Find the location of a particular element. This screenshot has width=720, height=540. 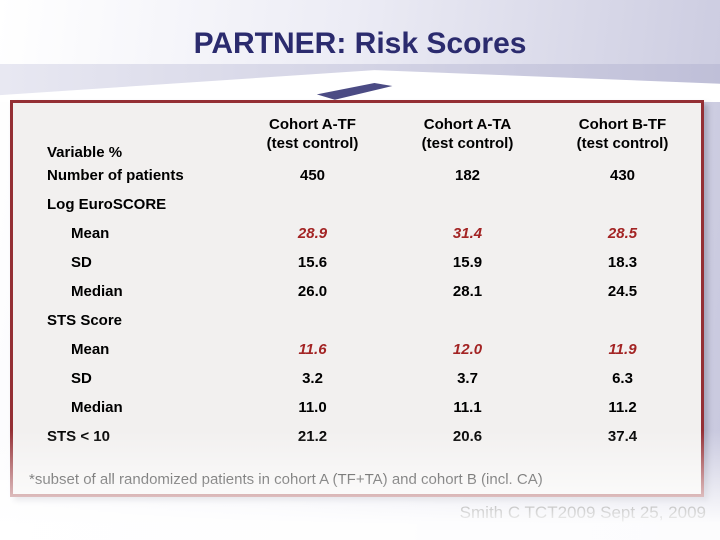

table-cell: 28.9 is located at coordinates (312, 233).